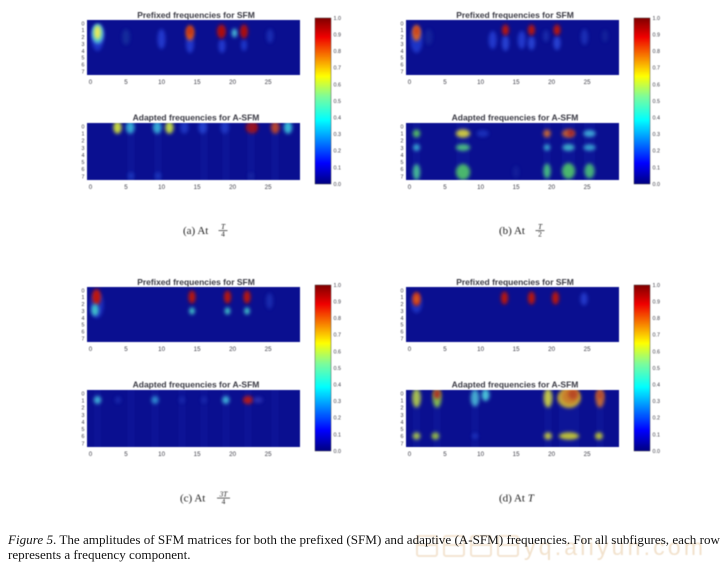 The image size is (728, 564). What do you see at coordinates (192, 499) in the screenshot?
I see `svg-text: (c) At` at bounding box center [192, 499].